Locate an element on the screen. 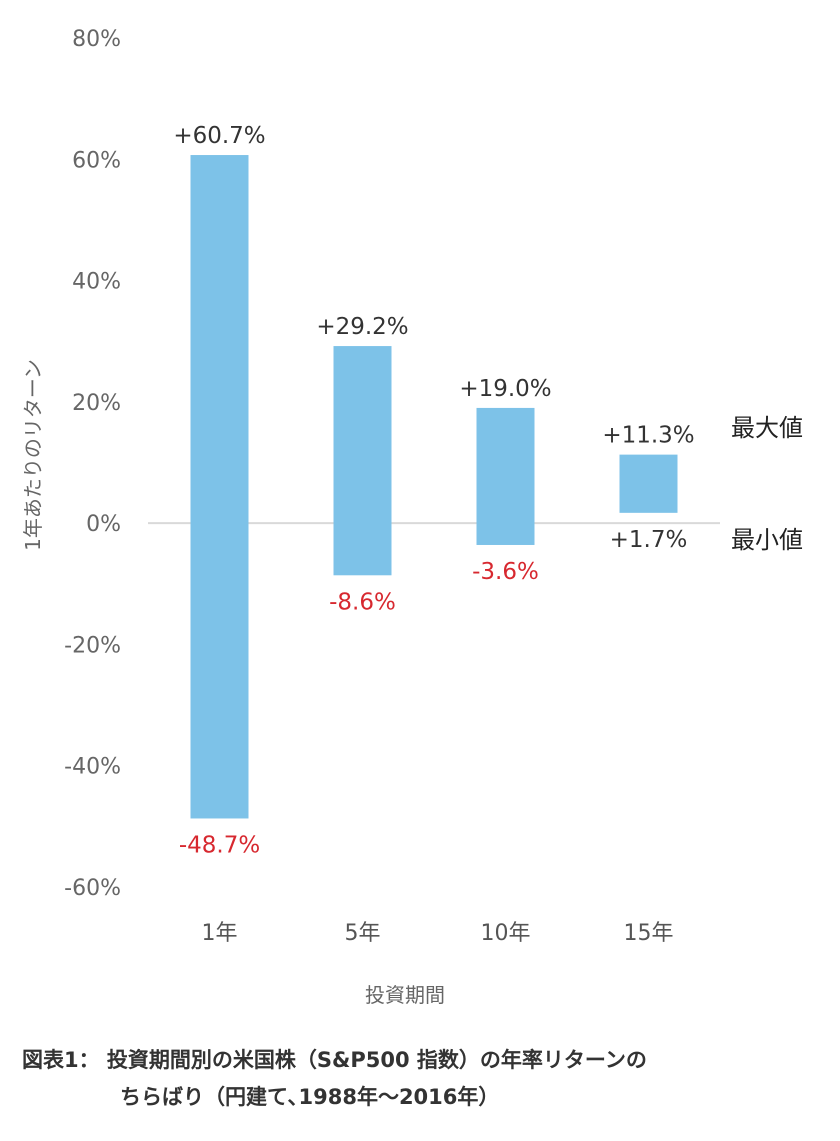 The width and height of the screenshot is (840, 1141). max-value-label: +19.0% is located at coordinates (505, 389).